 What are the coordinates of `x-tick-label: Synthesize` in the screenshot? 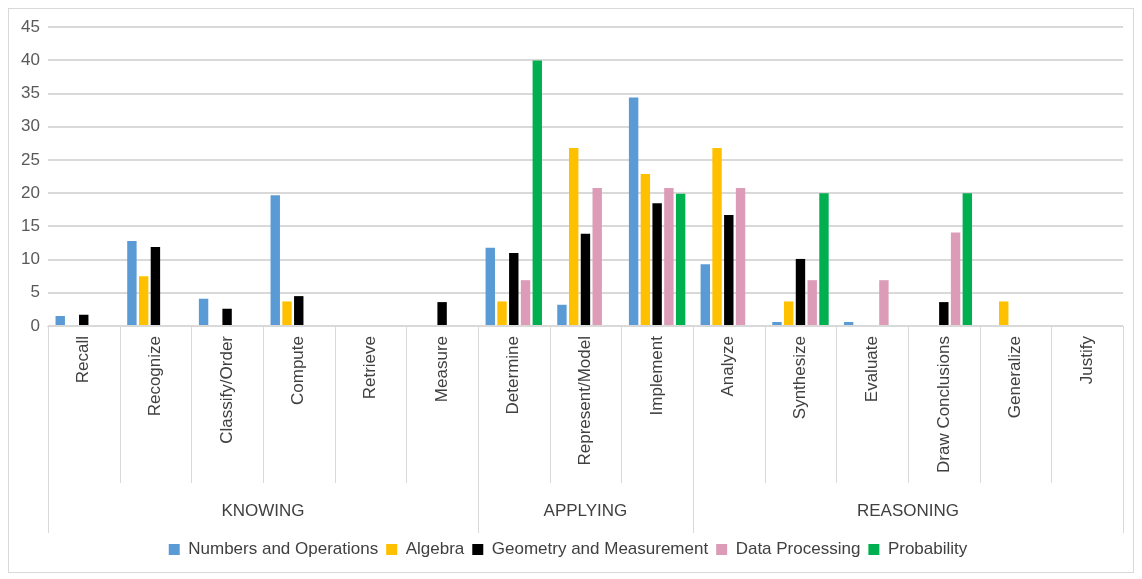 It's located at (800, 378).